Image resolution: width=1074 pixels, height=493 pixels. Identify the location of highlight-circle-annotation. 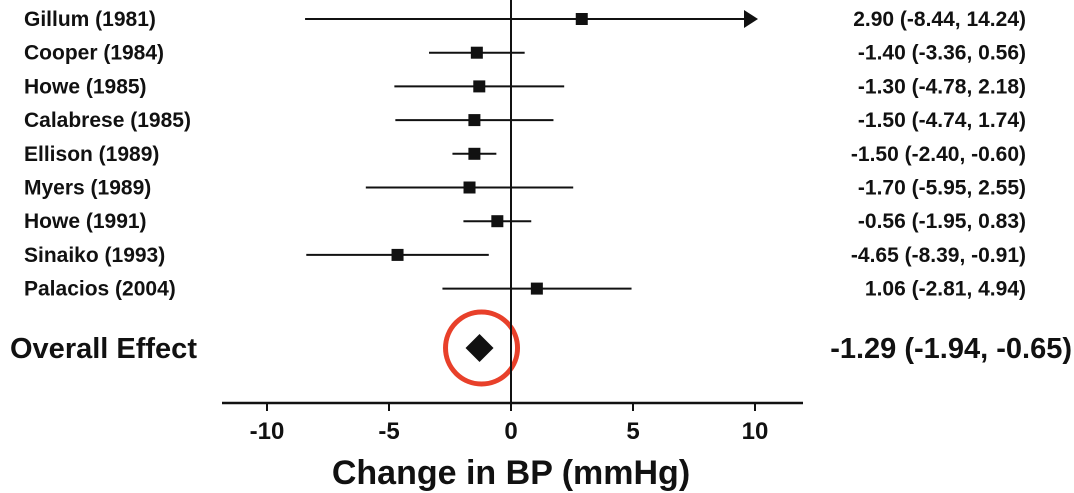
(482, 348).